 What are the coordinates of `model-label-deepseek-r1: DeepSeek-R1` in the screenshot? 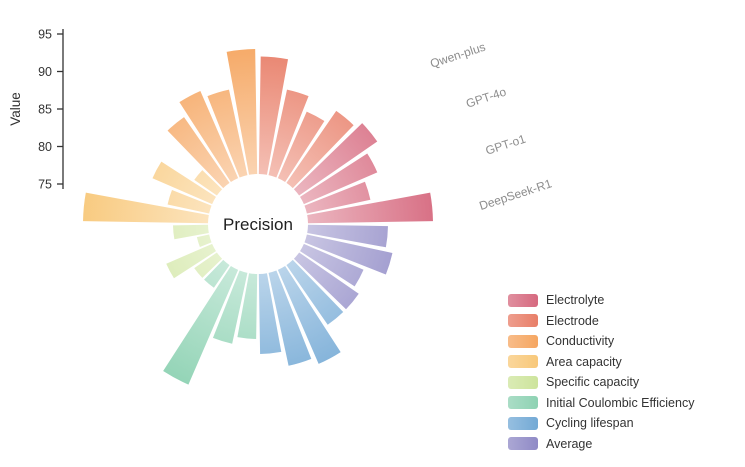 It's located at (516, 194).